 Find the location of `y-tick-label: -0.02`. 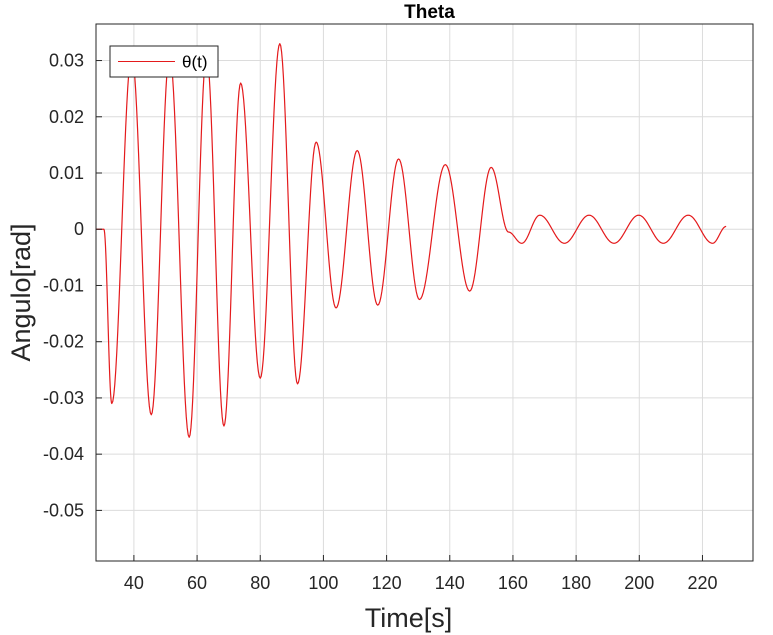

y-tick-label: -0.02 is located at coordinates (63, 342).